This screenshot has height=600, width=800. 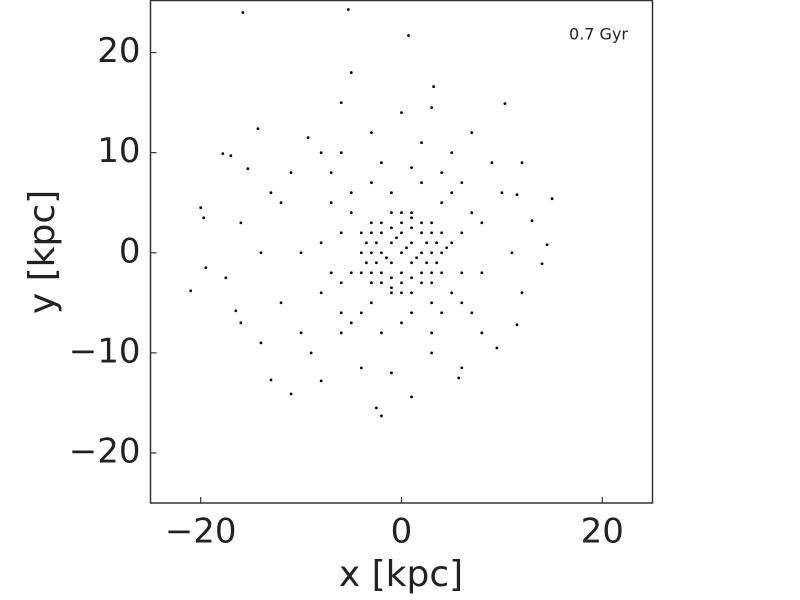 I want to click on y-tick-label: −20, so click(x=105, y=451).